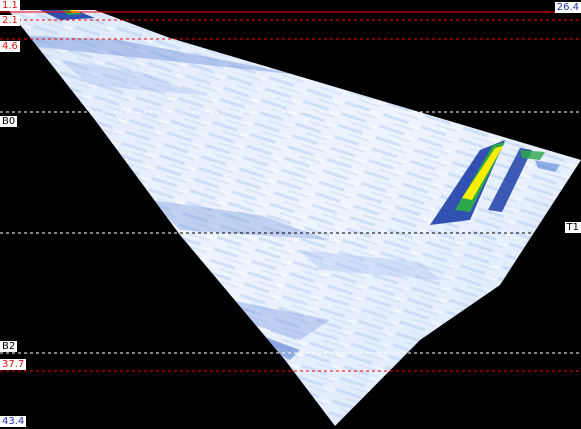  I want to click on cursor-label-1-1: 1.1, so click(10, 5).